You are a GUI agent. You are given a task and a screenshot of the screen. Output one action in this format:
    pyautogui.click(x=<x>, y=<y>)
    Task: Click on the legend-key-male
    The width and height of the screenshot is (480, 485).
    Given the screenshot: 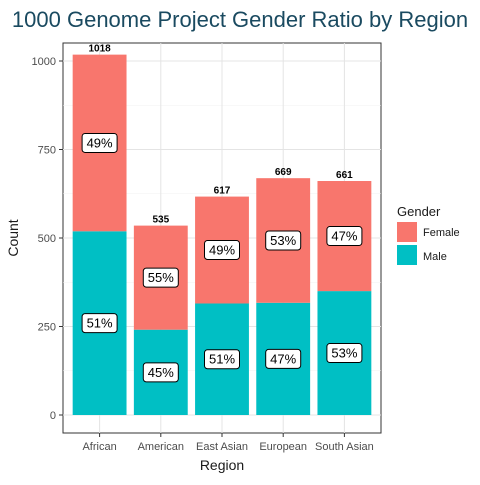 What is the action you would take?
    pyautogui.click(x=407, y=255)
    